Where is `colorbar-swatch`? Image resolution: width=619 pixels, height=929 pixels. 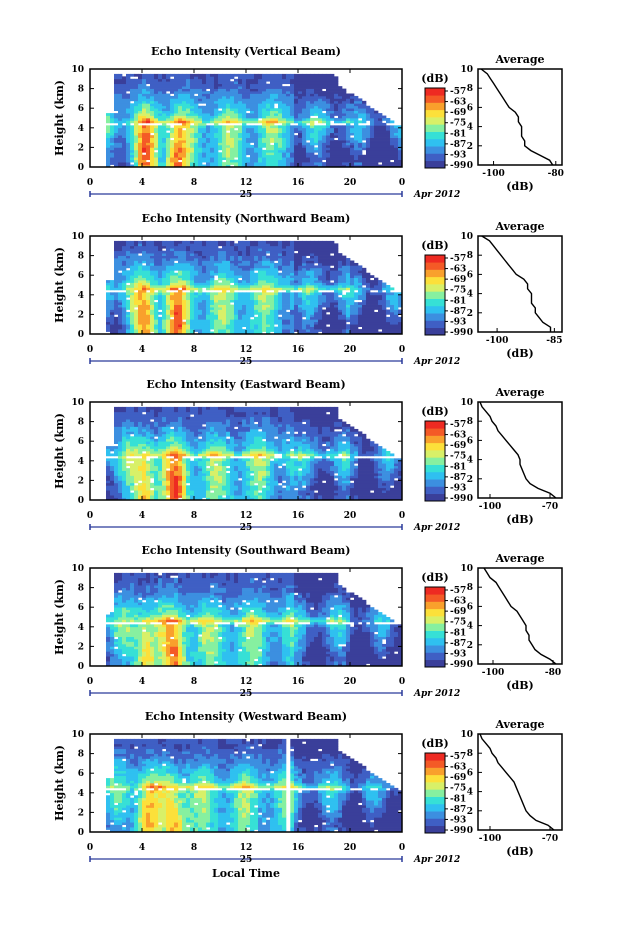
colorbar-swatch is located at coordinates (435, 135).